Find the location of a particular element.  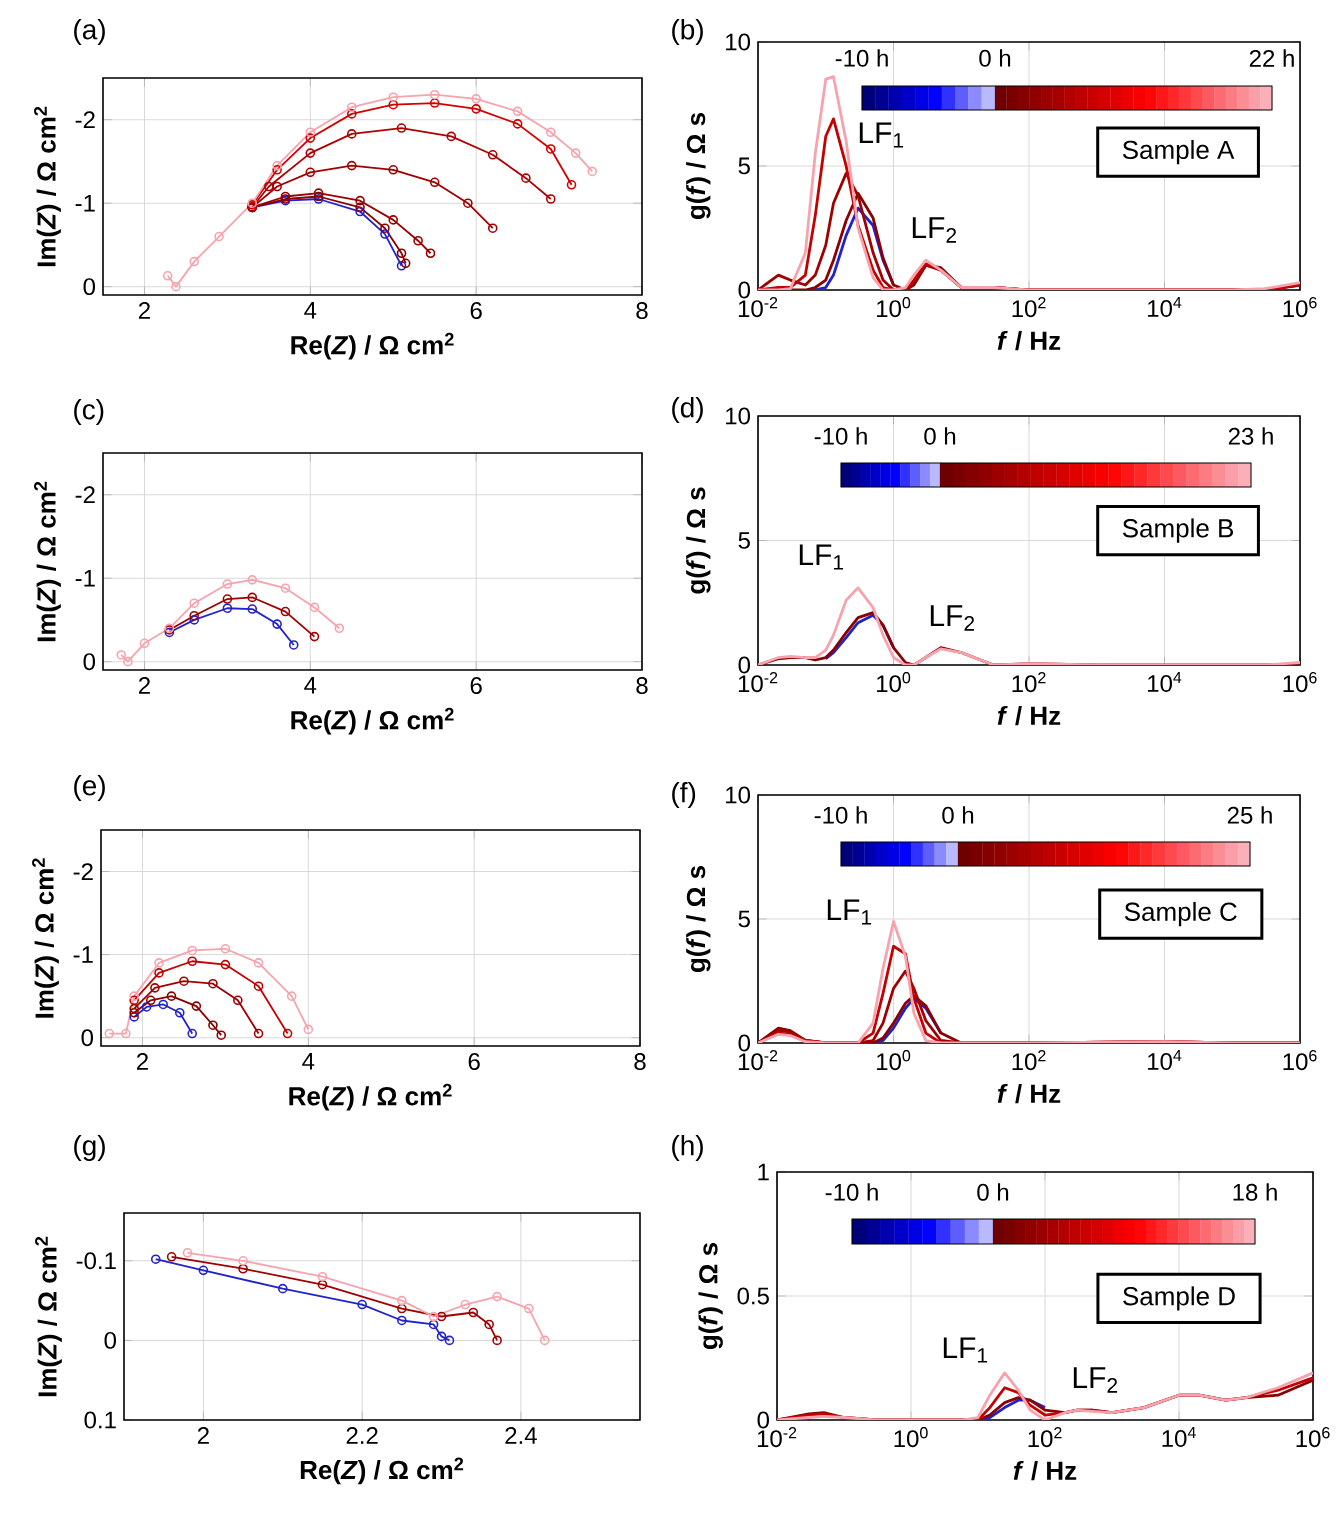

y-axis-title: Im(Z) / Ω cm$^{2}$ is located at coordinates (45, 938).